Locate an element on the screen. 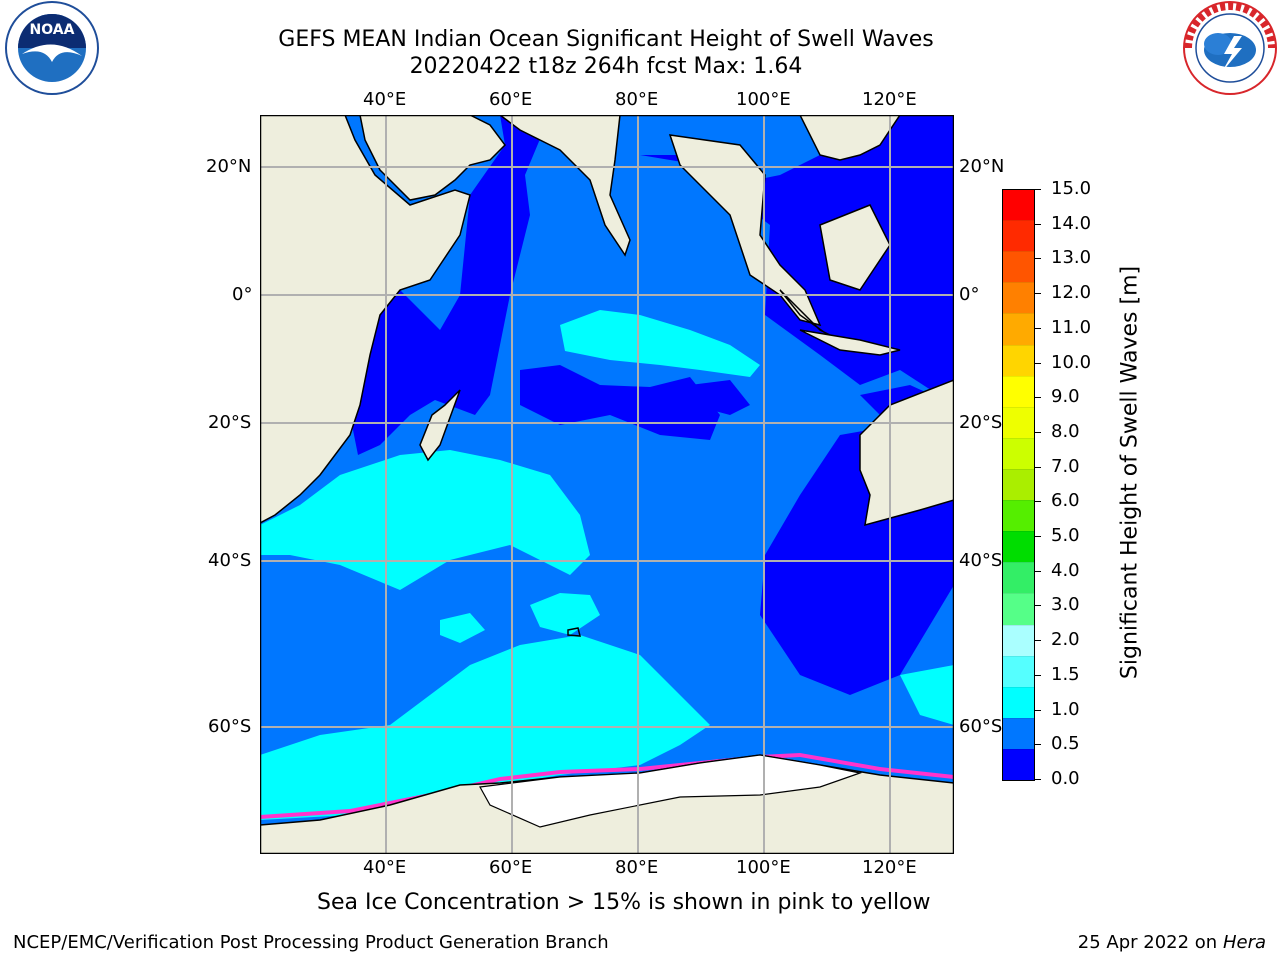  colorbar-tick-label: 9.0 is located at coordinates (1065, 396).